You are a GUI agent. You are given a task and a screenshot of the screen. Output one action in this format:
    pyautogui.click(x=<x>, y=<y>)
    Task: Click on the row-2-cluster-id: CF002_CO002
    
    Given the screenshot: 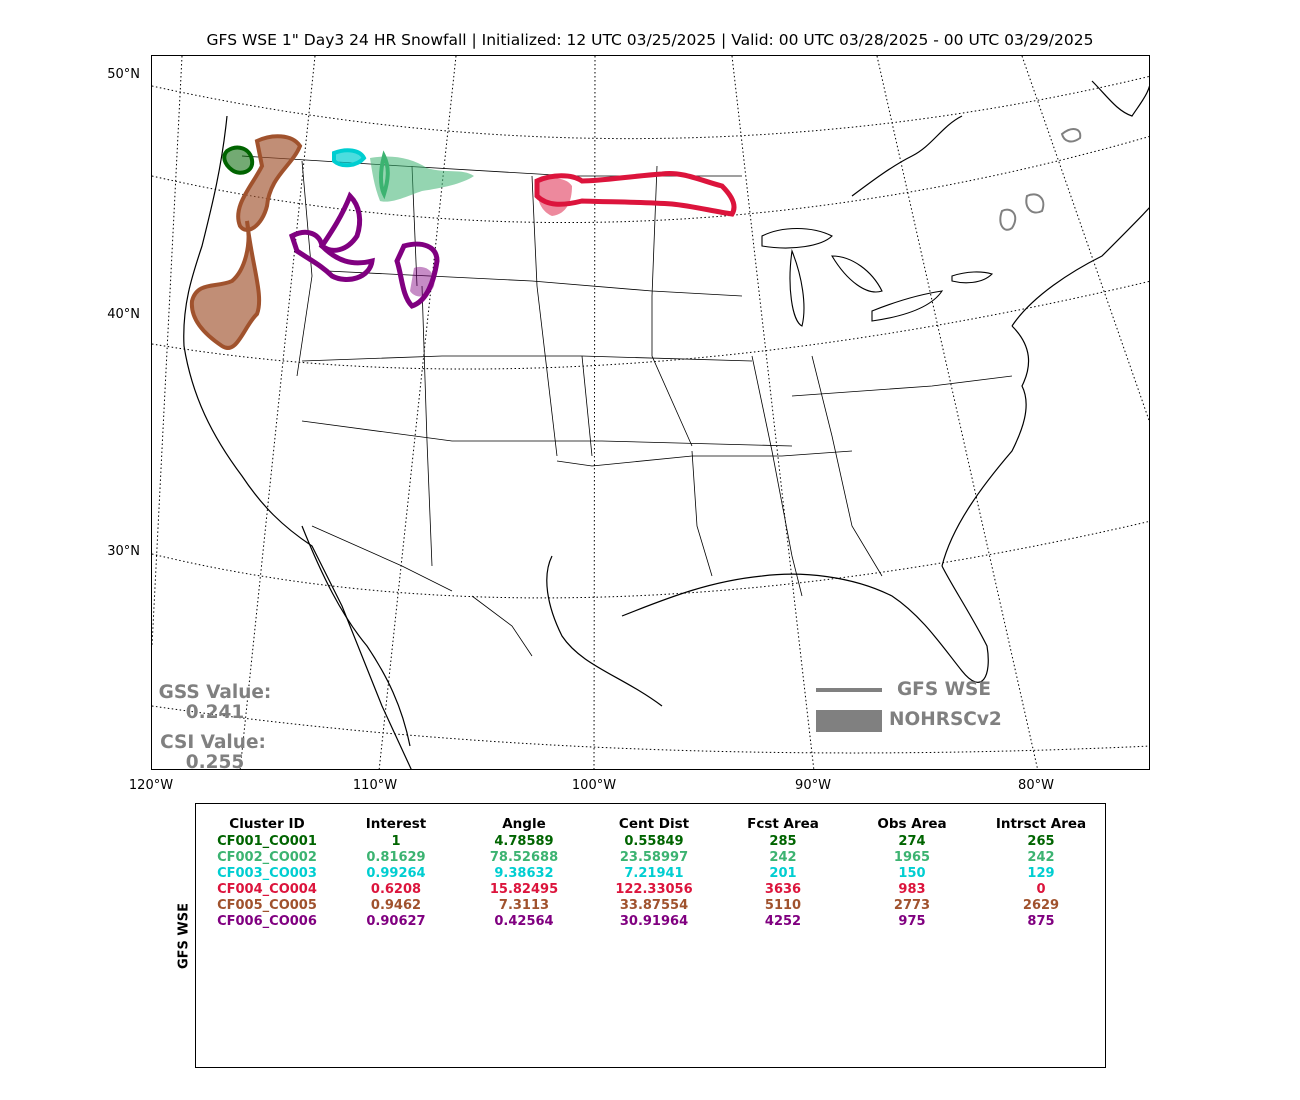 What is the action you would take?
    pyautogui.click(x=267, y=857)
    